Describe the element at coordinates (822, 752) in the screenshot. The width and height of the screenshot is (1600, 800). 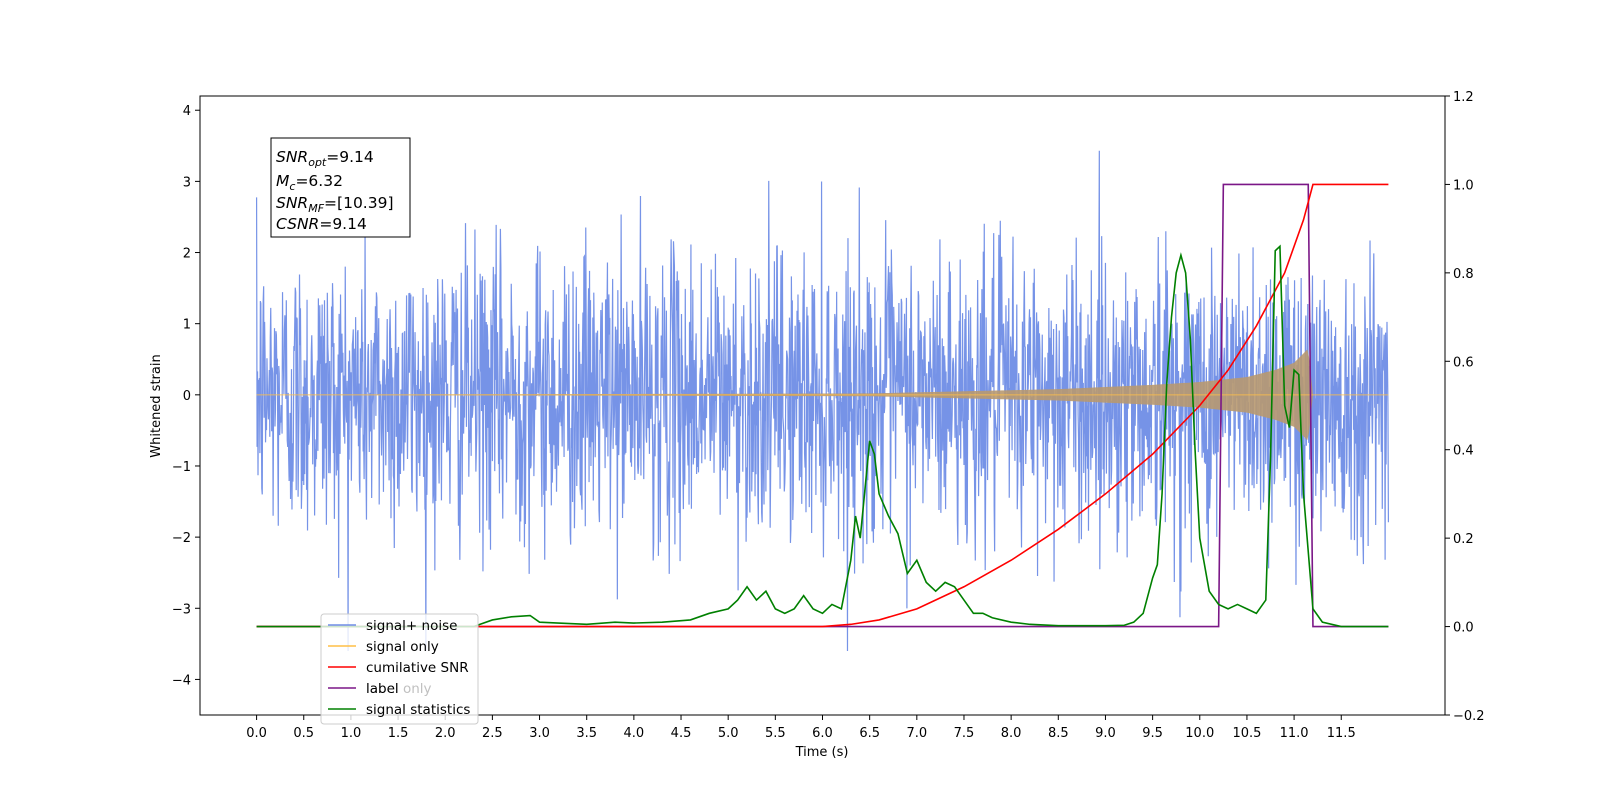
I see `x-axis-label: Time (s)` at that location.